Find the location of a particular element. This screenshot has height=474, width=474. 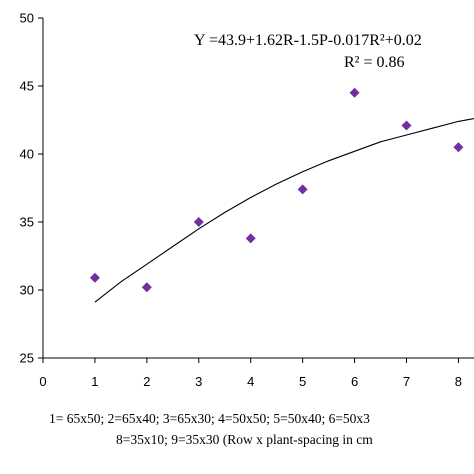

y-tick-labels: 25 30 35 40 45 50 is located at coordinates (27, 188).